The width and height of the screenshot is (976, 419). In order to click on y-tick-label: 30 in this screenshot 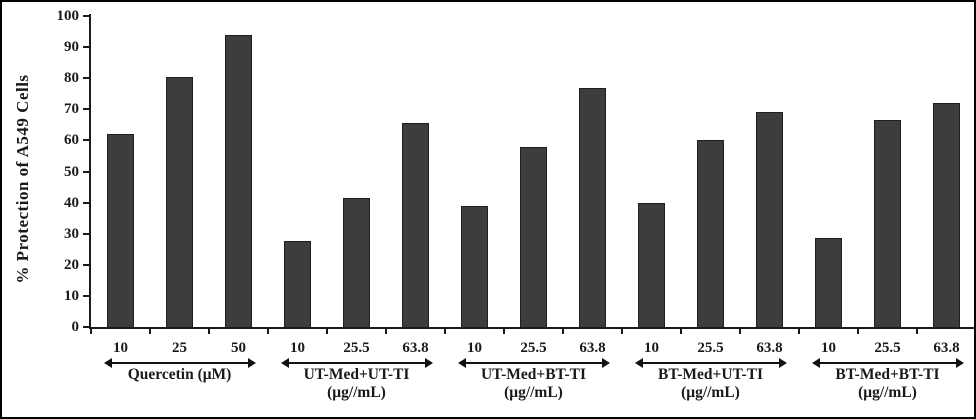, I will do `click(71, 233)`.